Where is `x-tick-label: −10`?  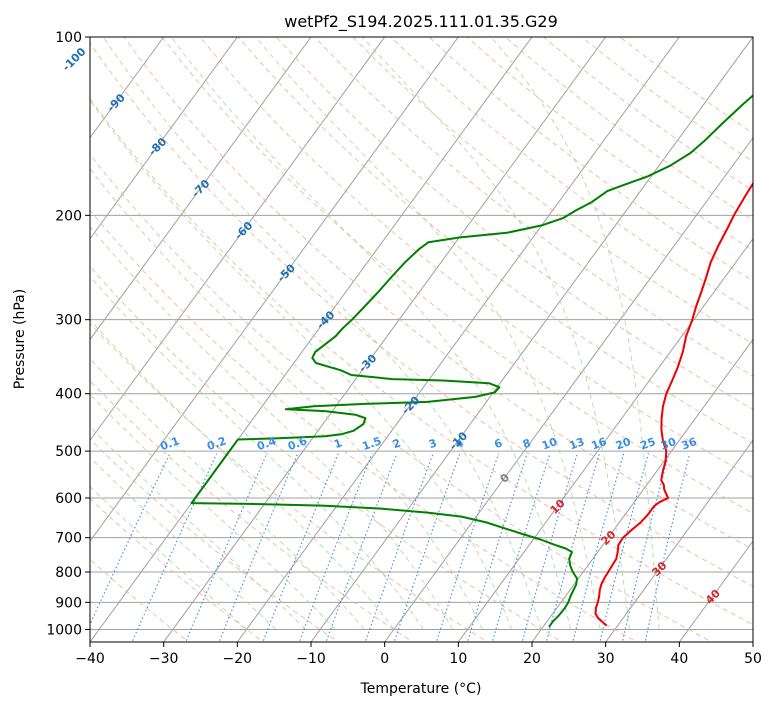
x-tick-label: −10 is located at coordinates (311, 659).